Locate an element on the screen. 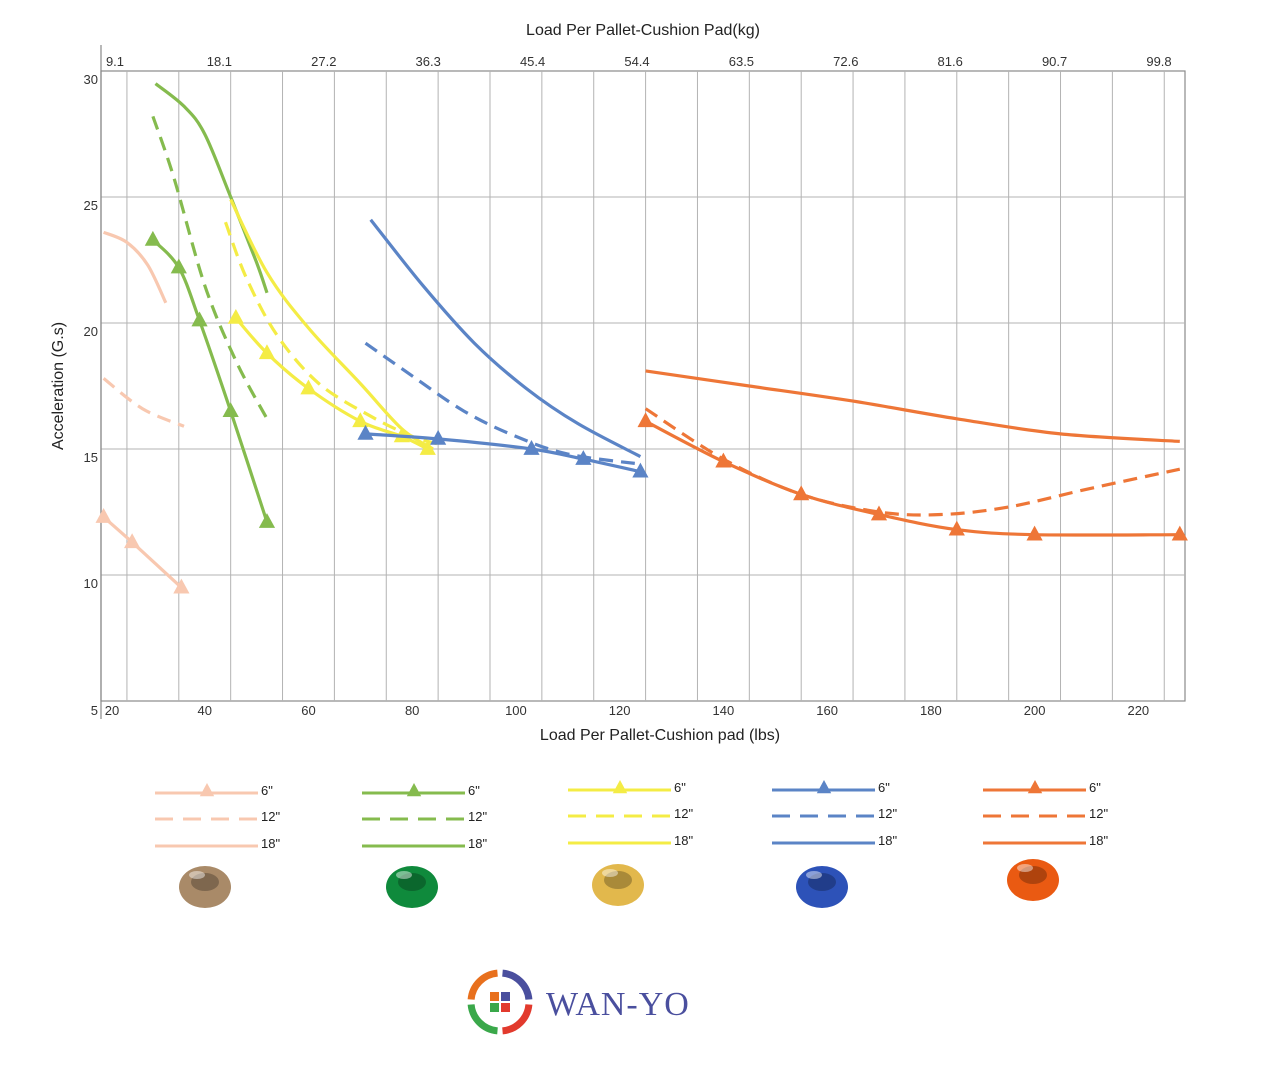  logo-mark is located at coordinates (500, 1002).